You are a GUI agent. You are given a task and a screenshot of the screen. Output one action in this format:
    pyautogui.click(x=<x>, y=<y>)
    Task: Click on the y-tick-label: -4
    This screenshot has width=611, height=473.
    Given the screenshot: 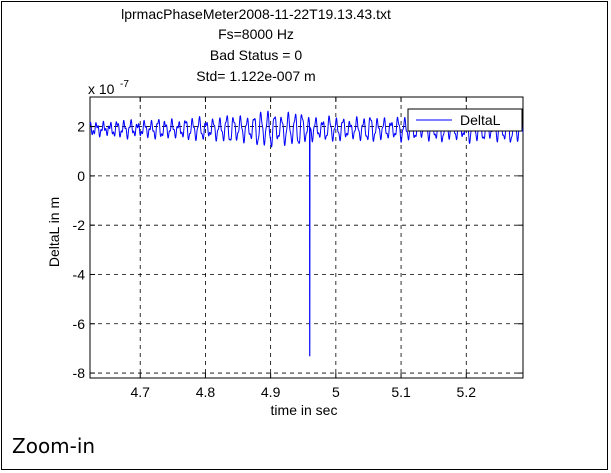 What is the action you would take?
    pyautogui.click(x=79, y=274)
    